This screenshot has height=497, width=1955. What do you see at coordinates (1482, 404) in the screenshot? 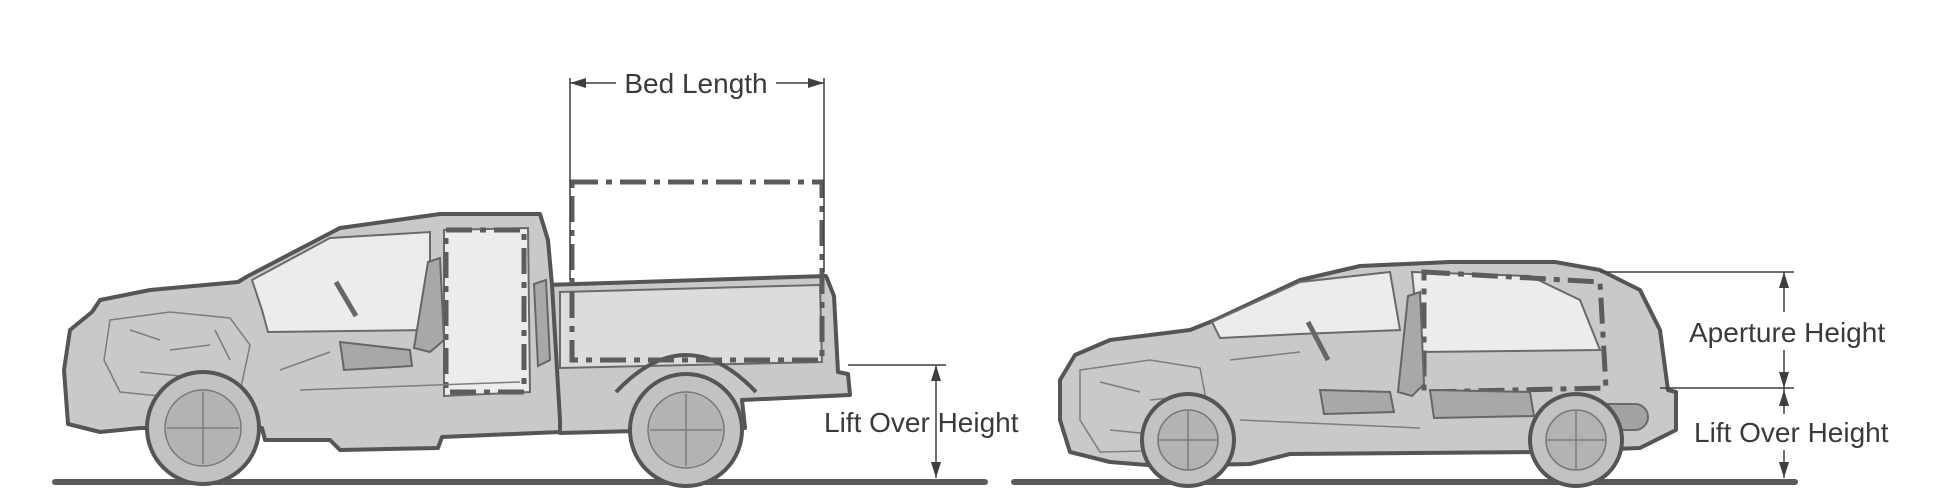
I see `hatchback-rear-seat` at bounding box center [1482, 404].